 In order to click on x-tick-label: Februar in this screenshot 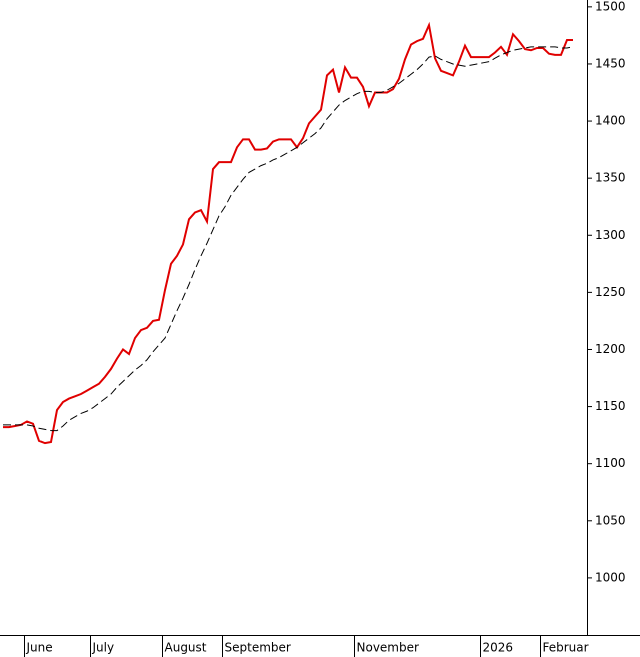, I will do `click(566, 648)`.